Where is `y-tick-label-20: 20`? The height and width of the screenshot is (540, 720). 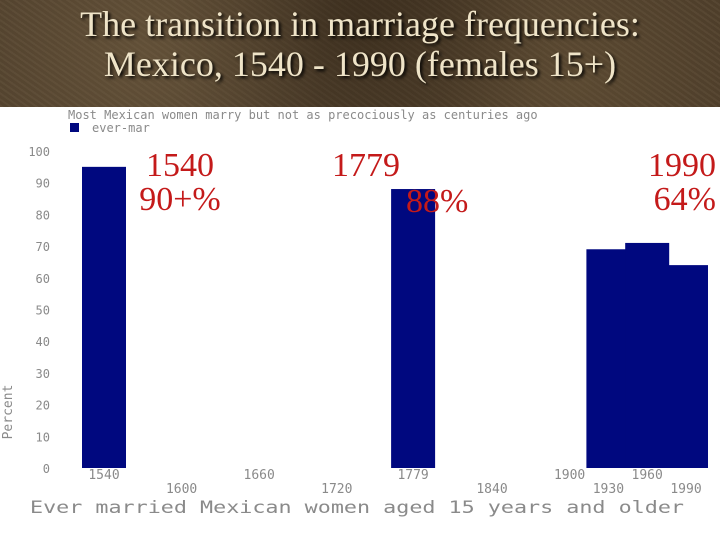
y-tick-label-20: 20 is located at coordinates (43, 406).